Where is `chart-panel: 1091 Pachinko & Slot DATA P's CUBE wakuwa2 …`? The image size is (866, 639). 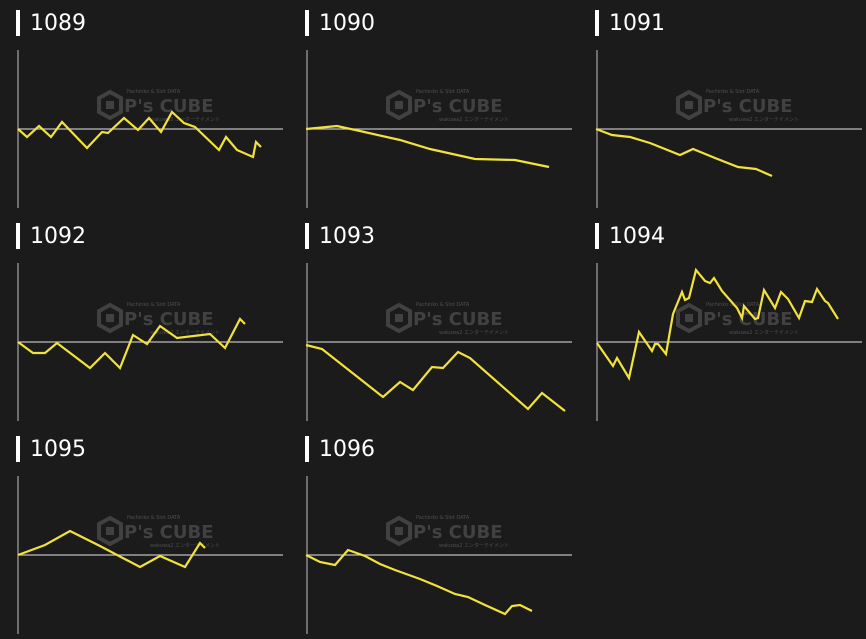
chart-panel: 1091 Pachinko & Slot DATA P's CUBE wakuwa2 … is located at coordinates (722, 106).